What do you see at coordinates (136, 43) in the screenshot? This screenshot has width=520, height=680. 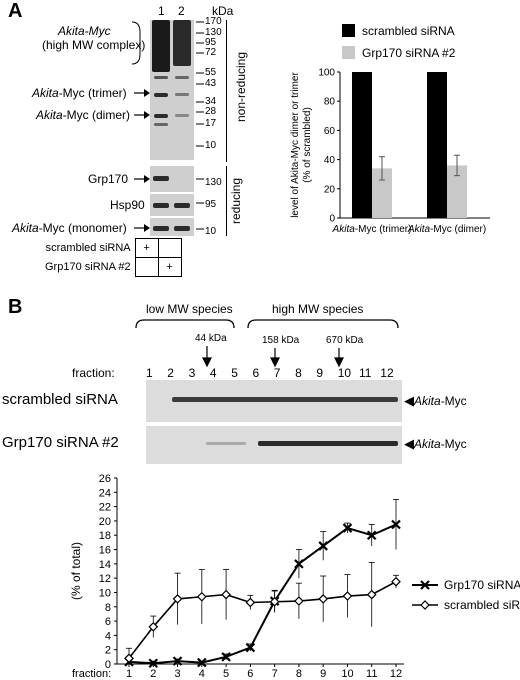 I see `hmw-bracket` at bounding box center [136, 43].